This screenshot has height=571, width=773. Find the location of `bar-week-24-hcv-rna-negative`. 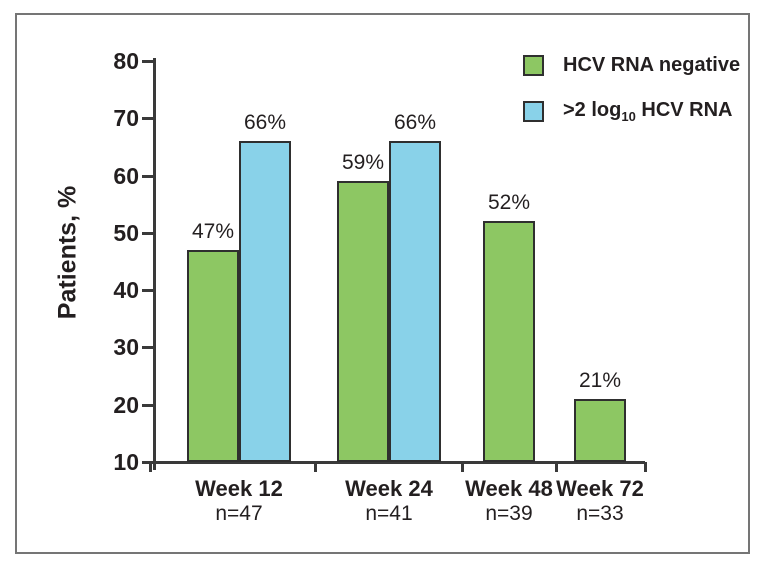

bar-week-24-hcv-rna-negative is located at coordinates (363, 321).